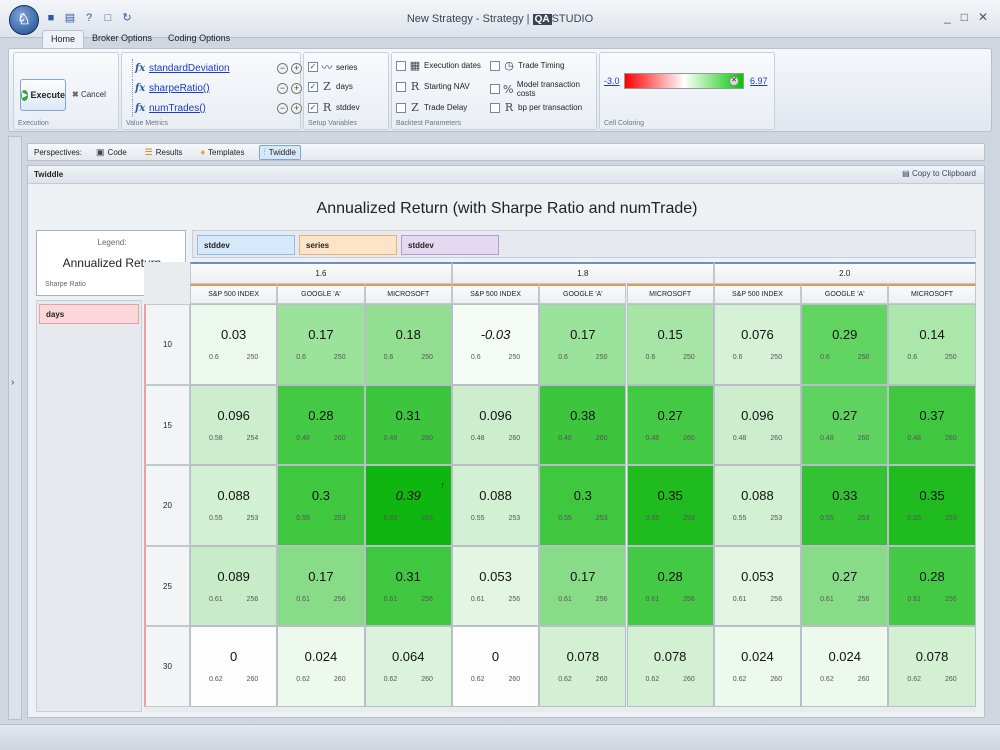 This screenshot has width=1000, height=750. What do you see at coordinates (13, 382) in the screenshot?
I see `chevron-right-icon: ›` at bounding box center [13, 382].